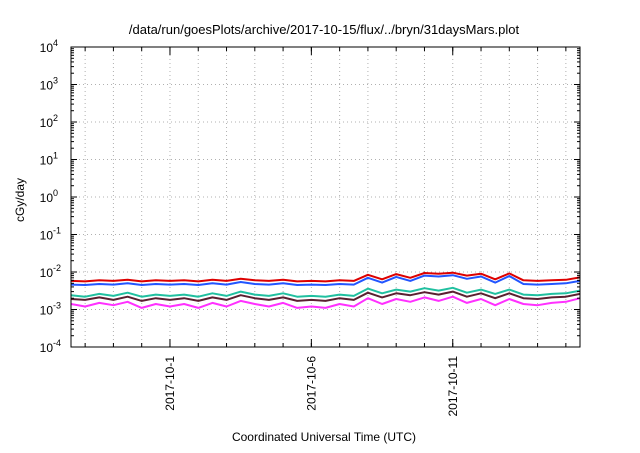 This screenshot has width=640, height=453. Describe the element at coordinates (170, 383) in the screenshot. I see `x-tick-label: 2017-10-1` at that location.